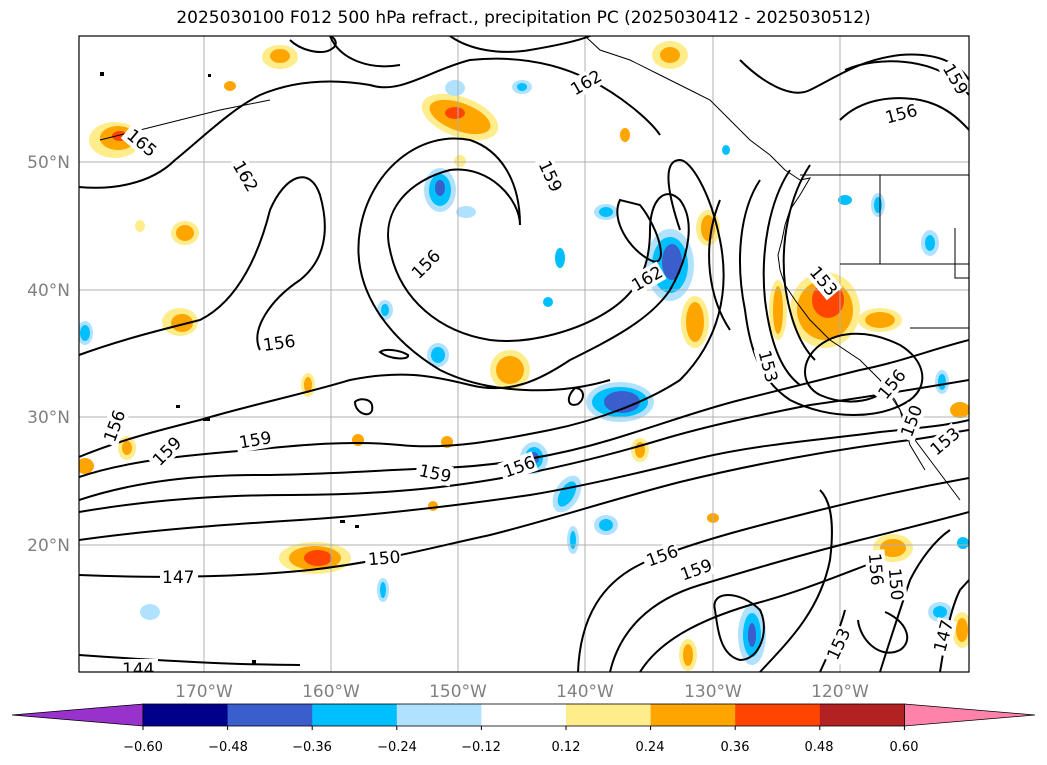  Describe the element at coordinates (138, 670) in the screenshot. I see `contour-label: 144` at that location.